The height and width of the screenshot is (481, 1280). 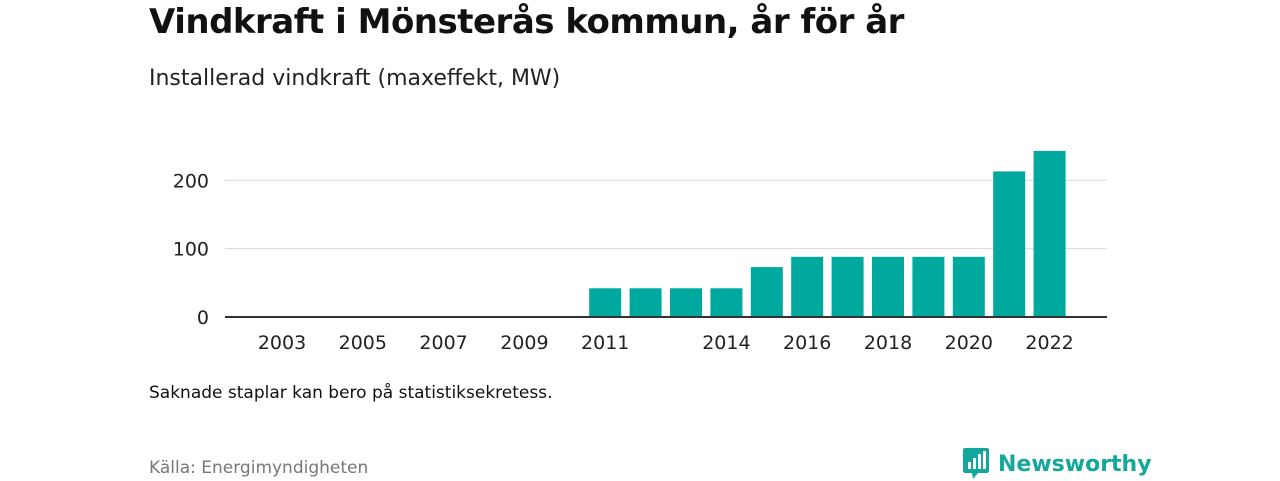 What do you see at coordinates (888, 286) in the screenshot?
I see `bar-2018` at bounding box center [888, 286].